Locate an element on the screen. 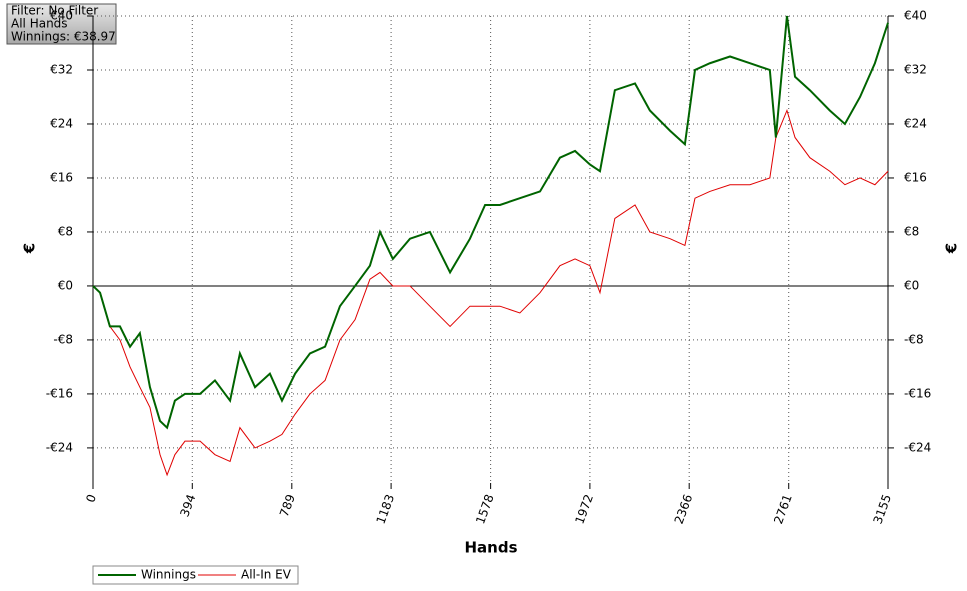 The height and width of the screenshot is (591, 967). y-tick-label-right: €8 is located at coordinates (911, 231).